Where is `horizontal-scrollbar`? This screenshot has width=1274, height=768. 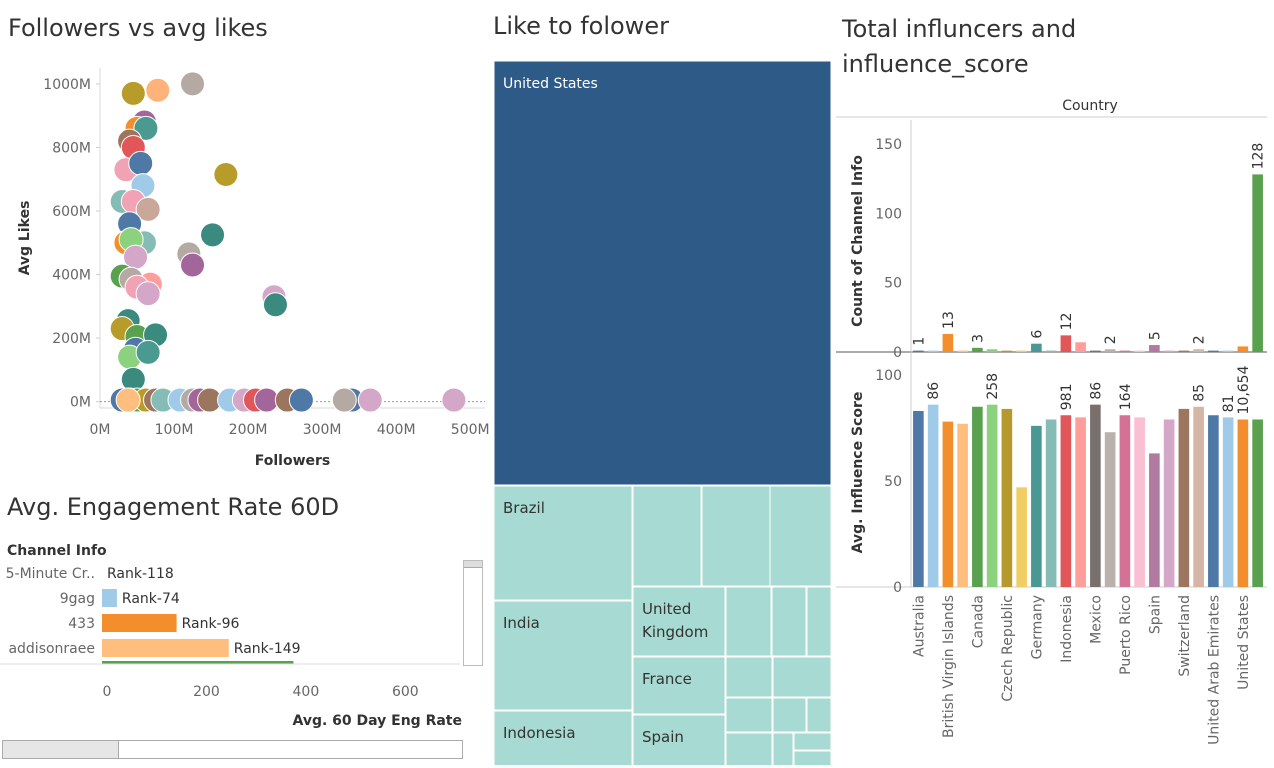 horizontal-scrollbar is located at coordinates (232, 749).